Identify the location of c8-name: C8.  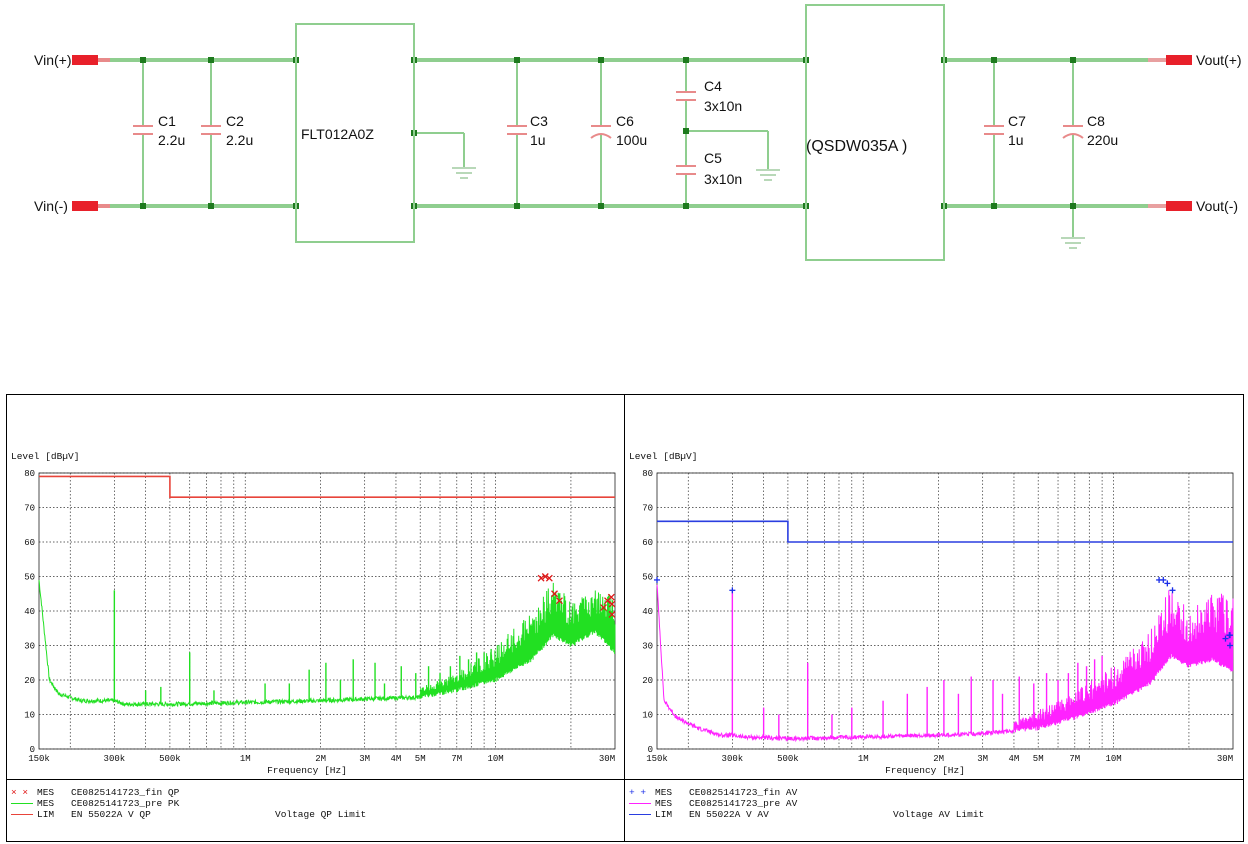
(1096, 121).